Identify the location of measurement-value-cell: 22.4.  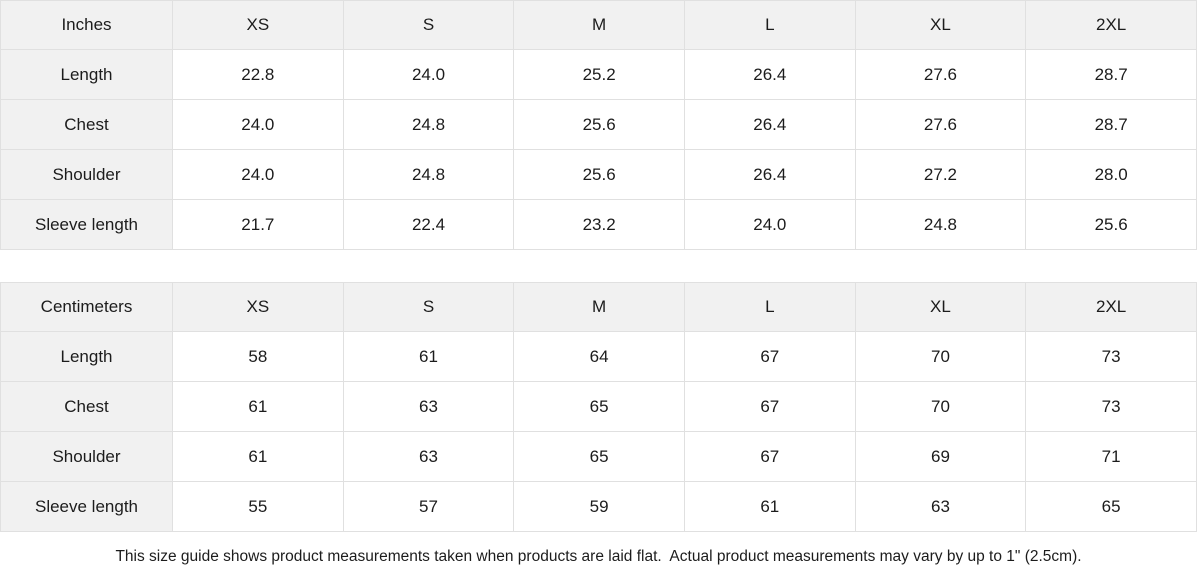
(428, 224).